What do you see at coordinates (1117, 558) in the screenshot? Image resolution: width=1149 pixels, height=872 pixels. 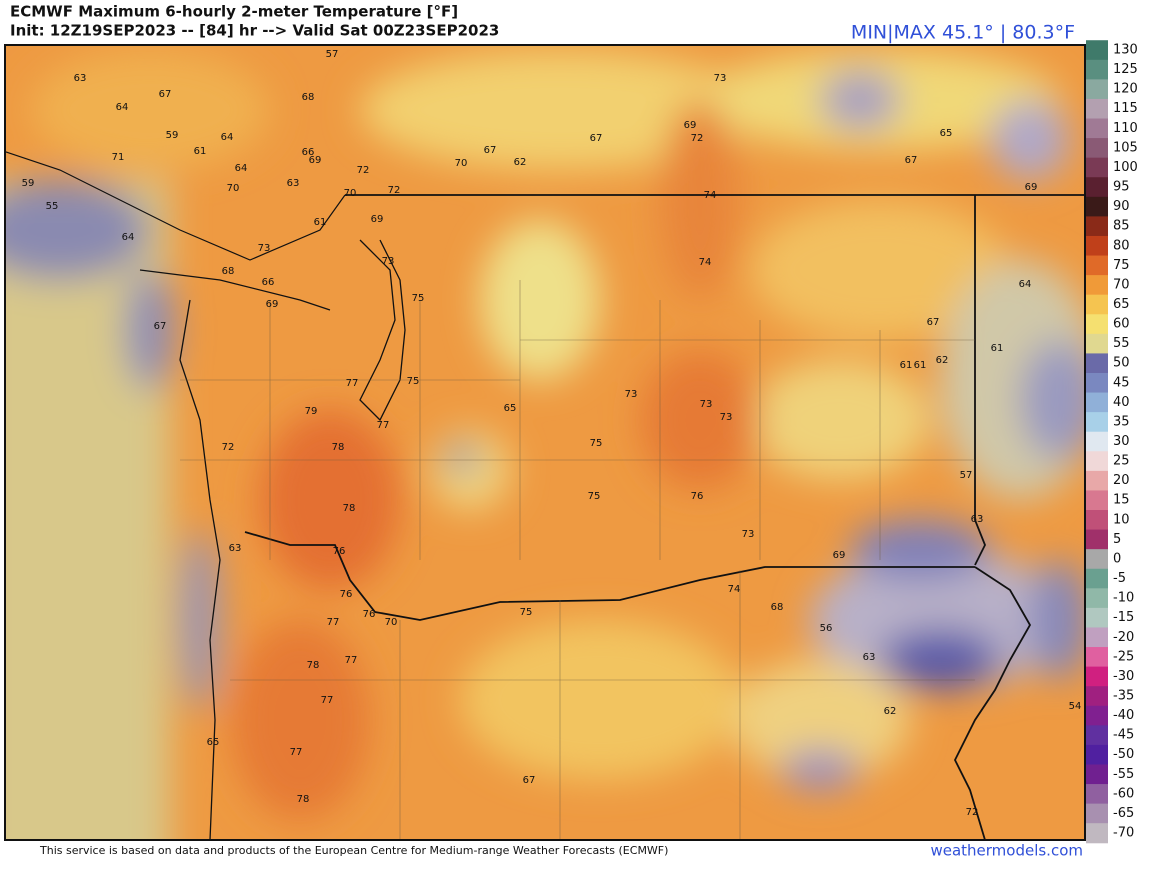 I see `colorbar-label: 0` at bounding box center [1117, 558].